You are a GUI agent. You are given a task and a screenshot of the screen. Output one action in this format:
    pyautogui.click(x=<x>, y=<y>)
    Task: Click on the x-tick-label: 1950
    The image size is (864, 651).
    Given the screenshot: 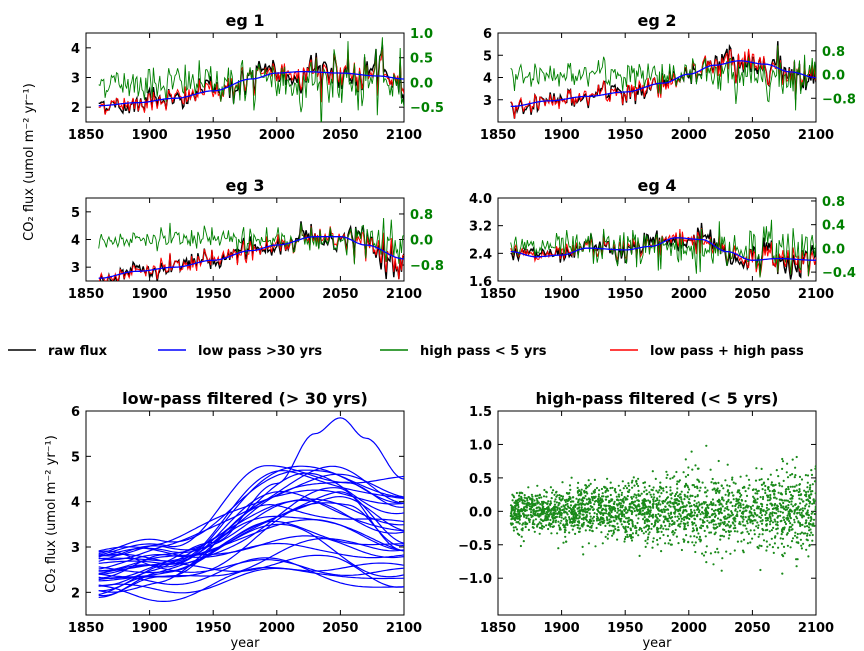 What is the action you would take?
    pyautogui.click(x=213, y=628)
    